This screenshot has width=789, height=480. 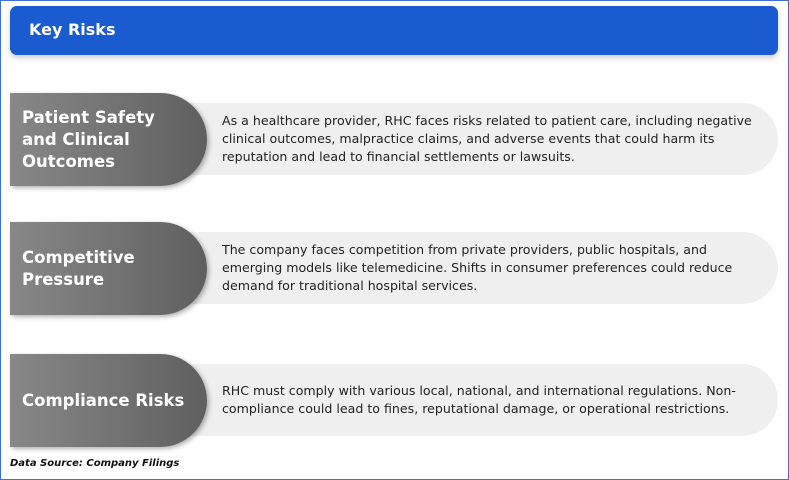 What do you see at coordinates (103, 400) in the screenshot?
I see `risk-title: Compliance Risks` at bounding box center [103, 400].